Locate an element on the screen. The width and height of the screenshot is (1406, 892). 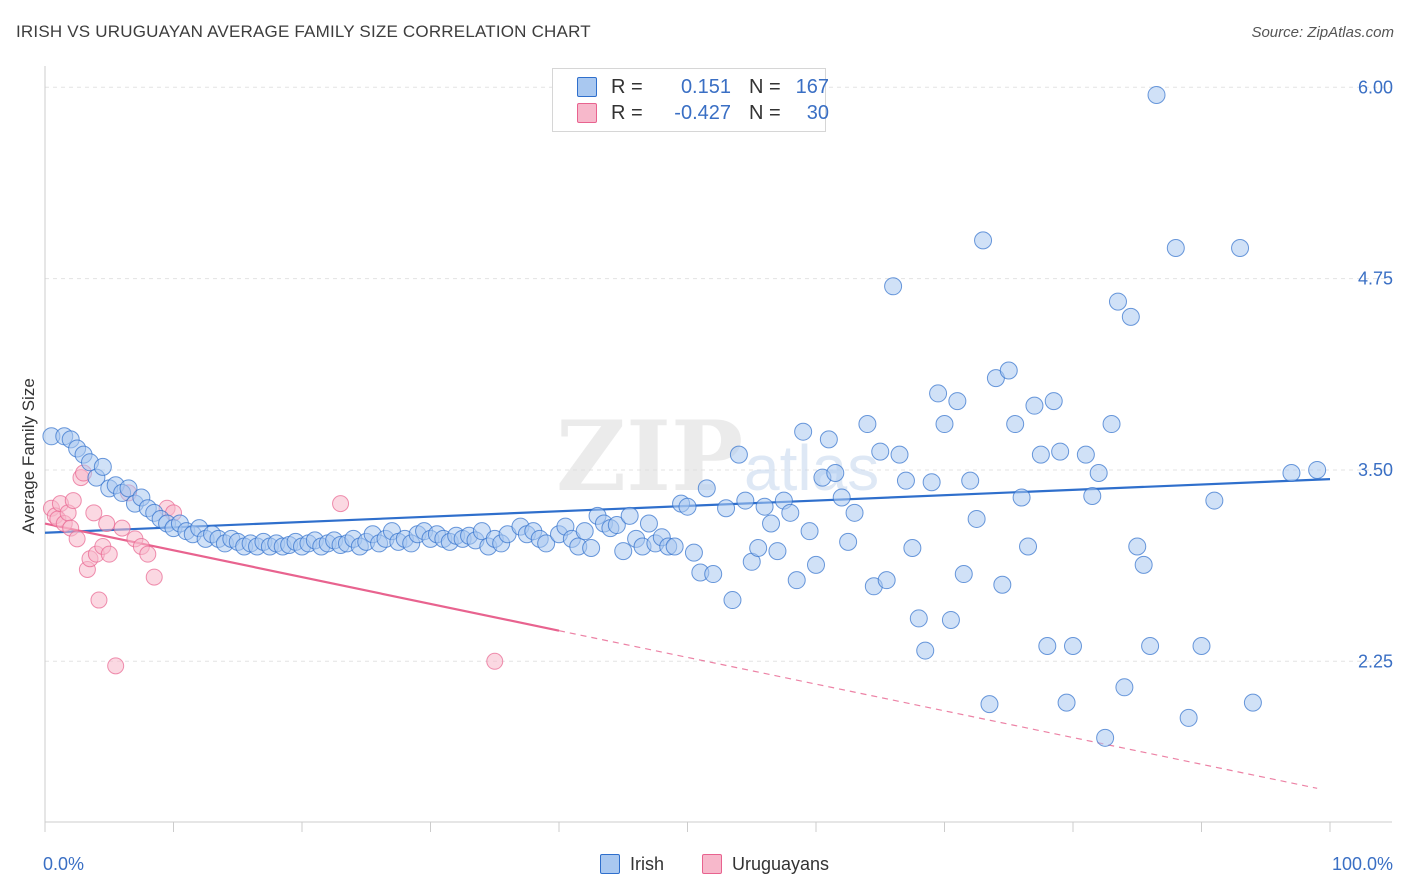
r-value: 0.151 is located at coordinates (705, 86).